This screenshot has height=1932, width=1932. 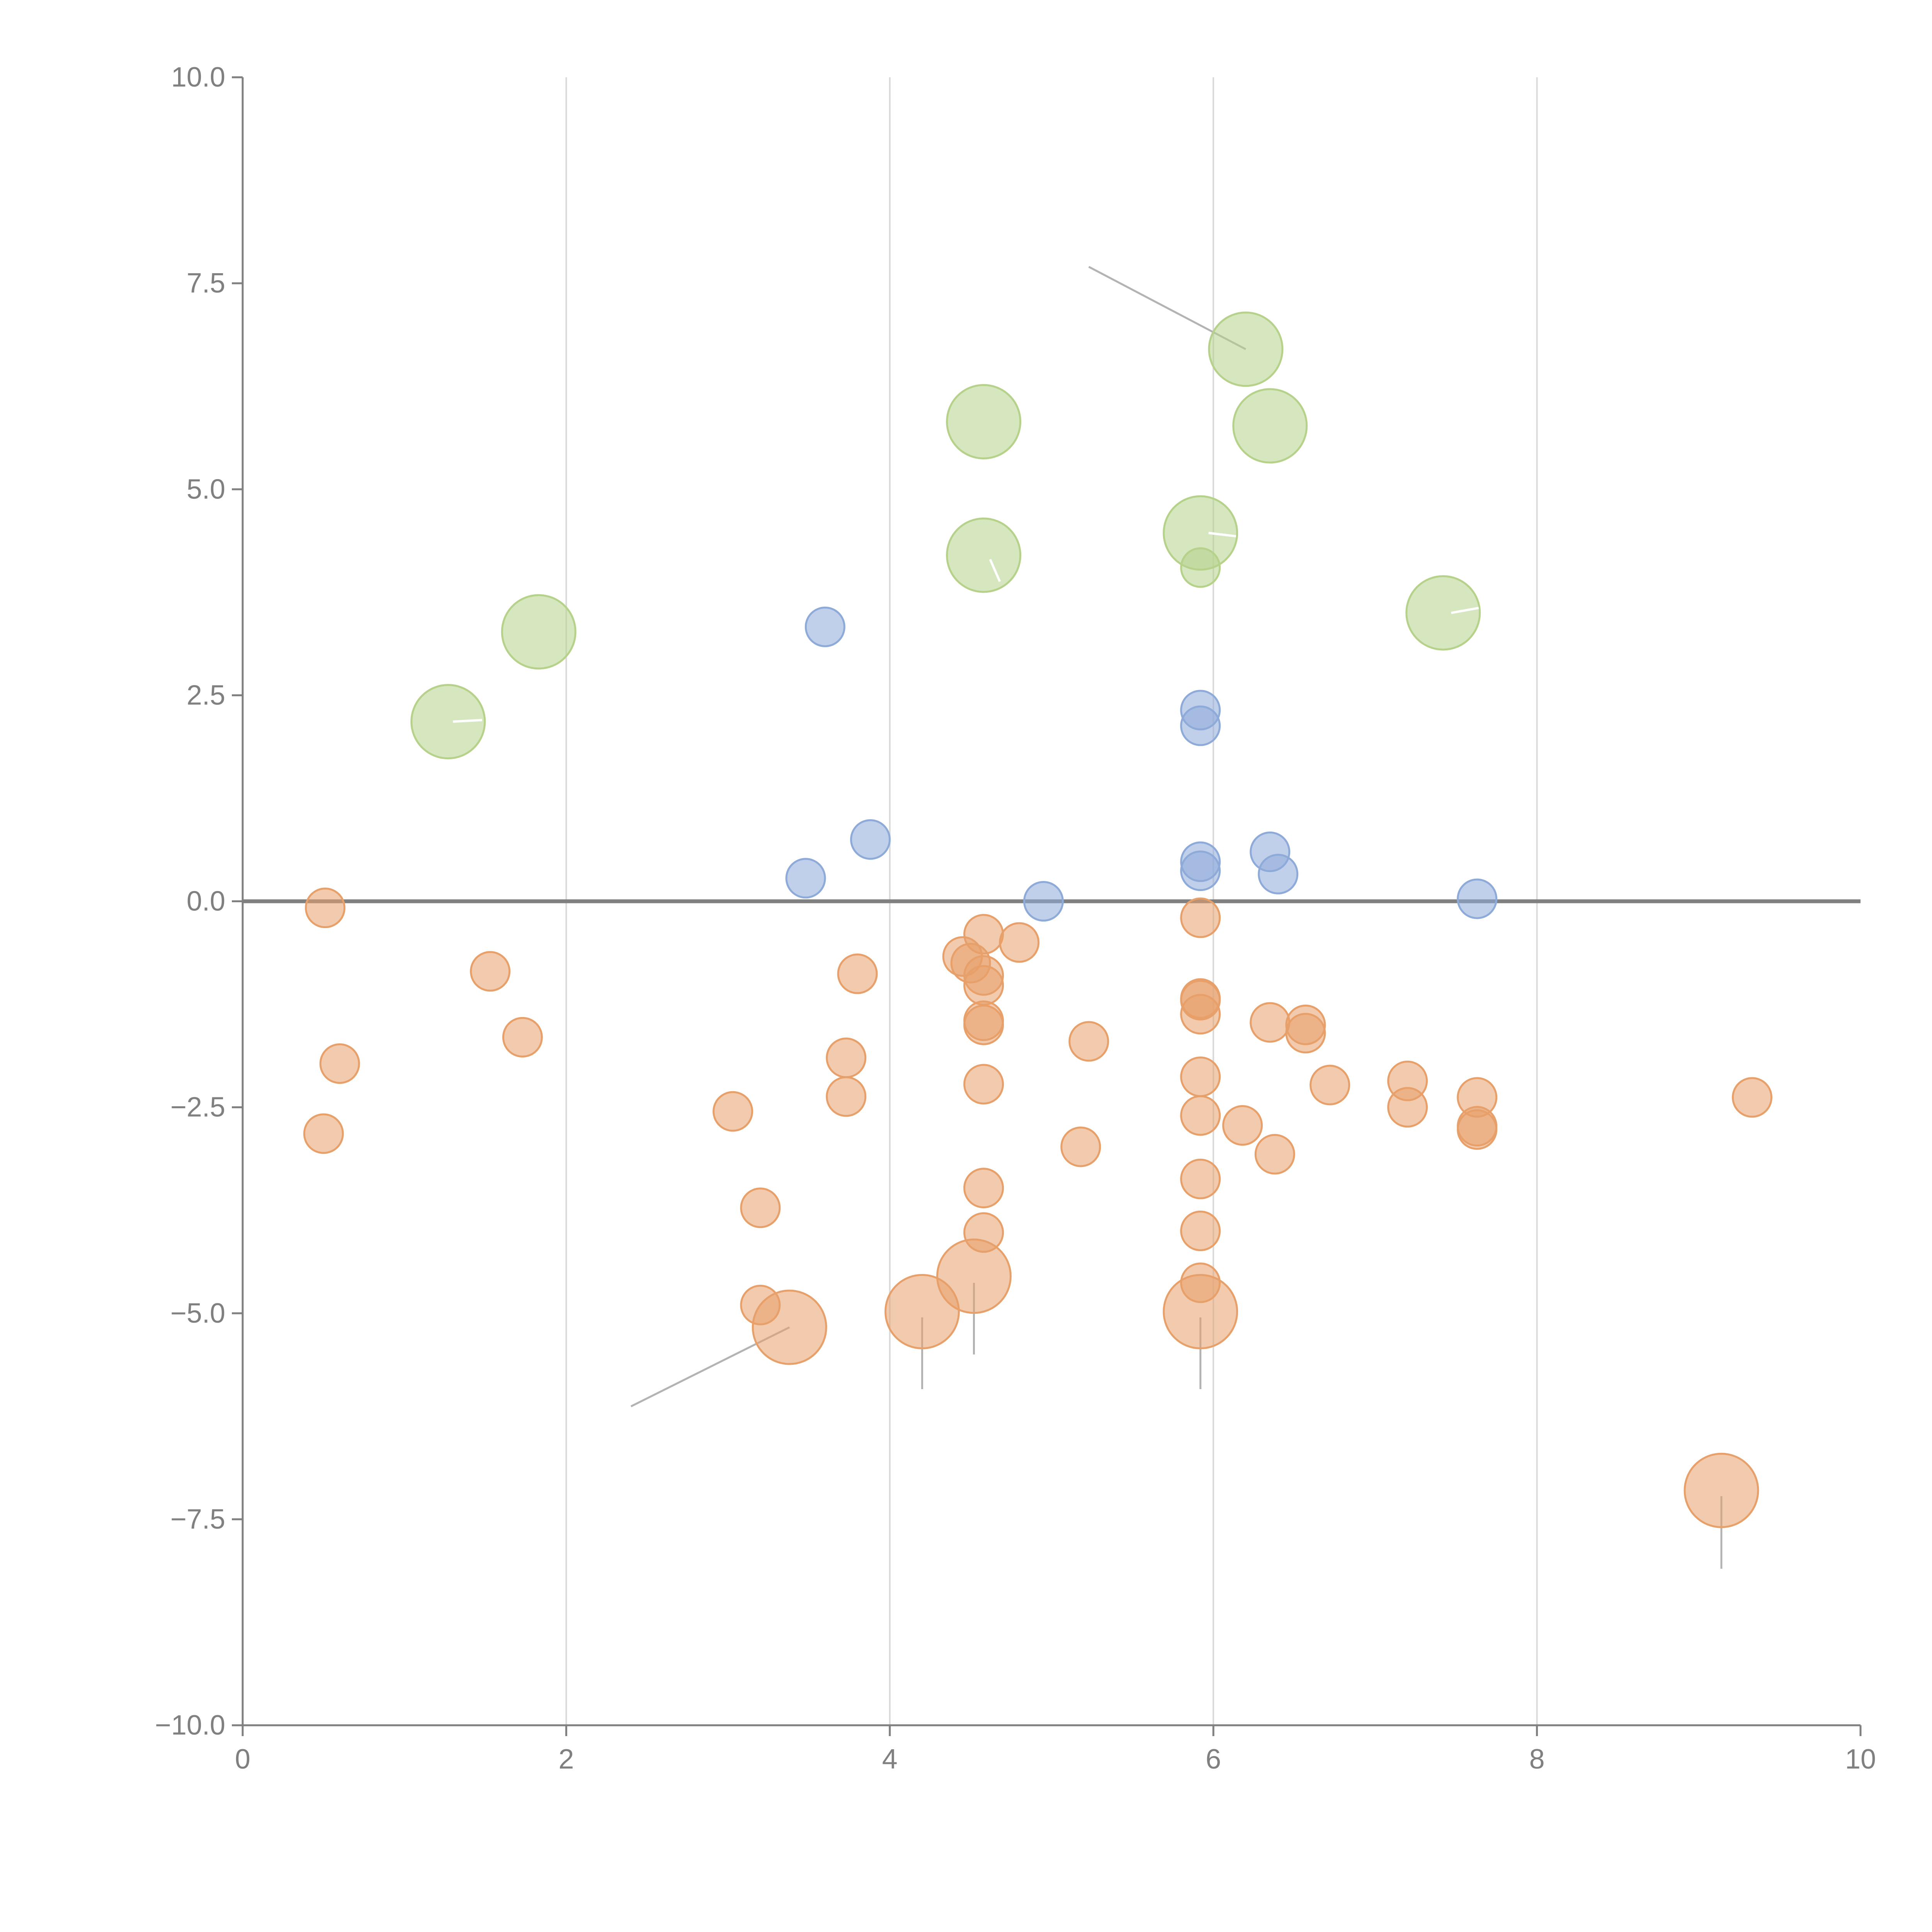 What do you see at coordinates (198, 1107) in the screenshot?
I see `y-tick-label: −2.5` at bounding box center [198, 1107].